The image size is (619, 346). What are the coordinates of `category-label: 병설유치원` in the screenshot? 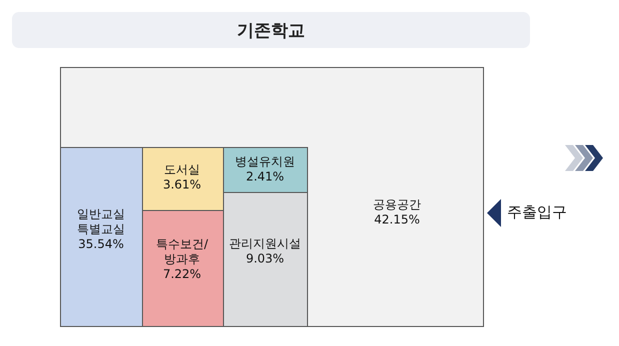 It's located at (265, 161).